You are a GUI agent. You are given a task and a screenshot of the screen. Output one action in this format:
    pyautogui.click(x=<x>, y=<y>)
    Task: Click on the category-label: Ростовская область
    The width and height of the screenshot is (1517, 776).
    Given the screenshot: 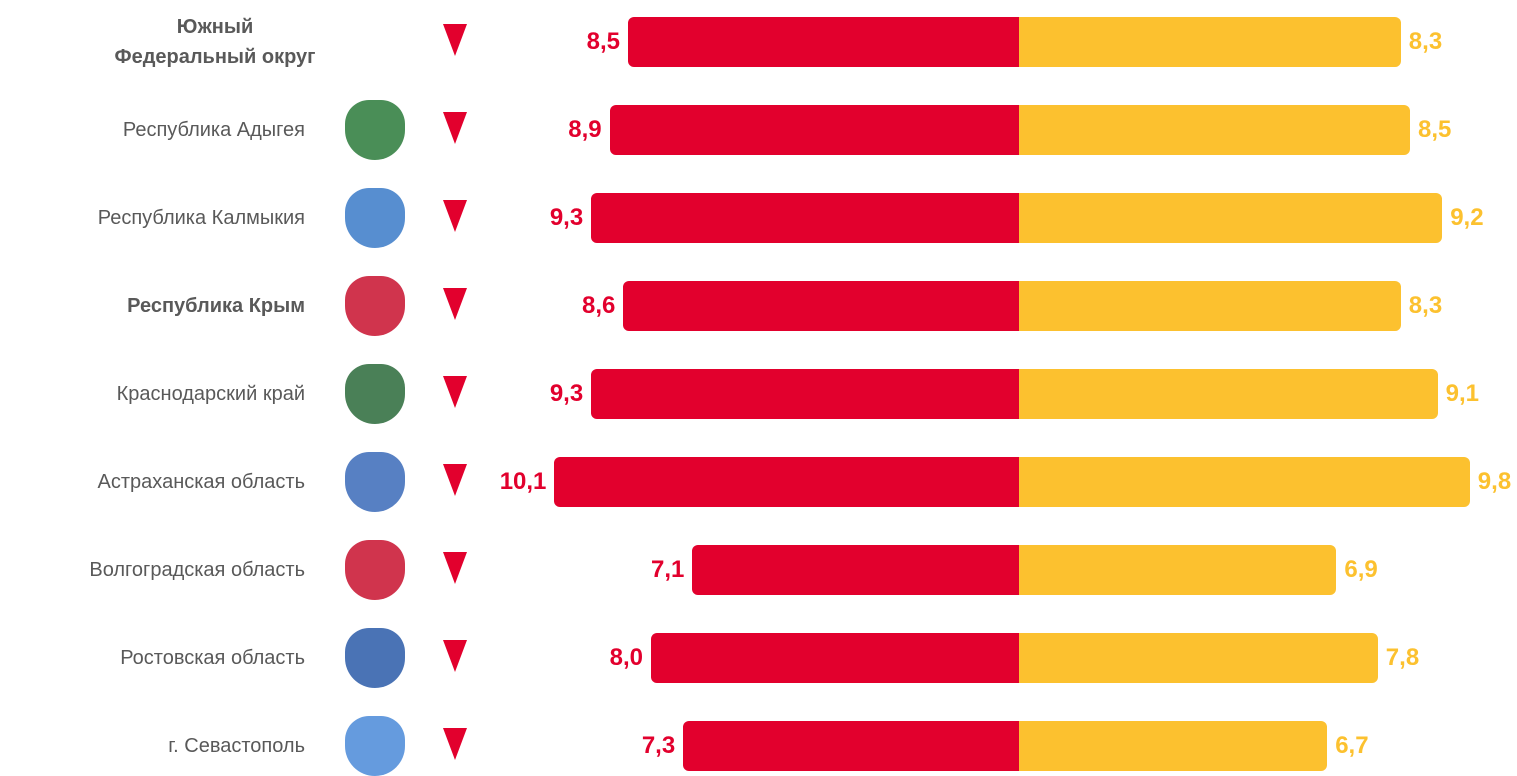 What is the action you would take?
    pyautogui.click(x=212, y=658)
    